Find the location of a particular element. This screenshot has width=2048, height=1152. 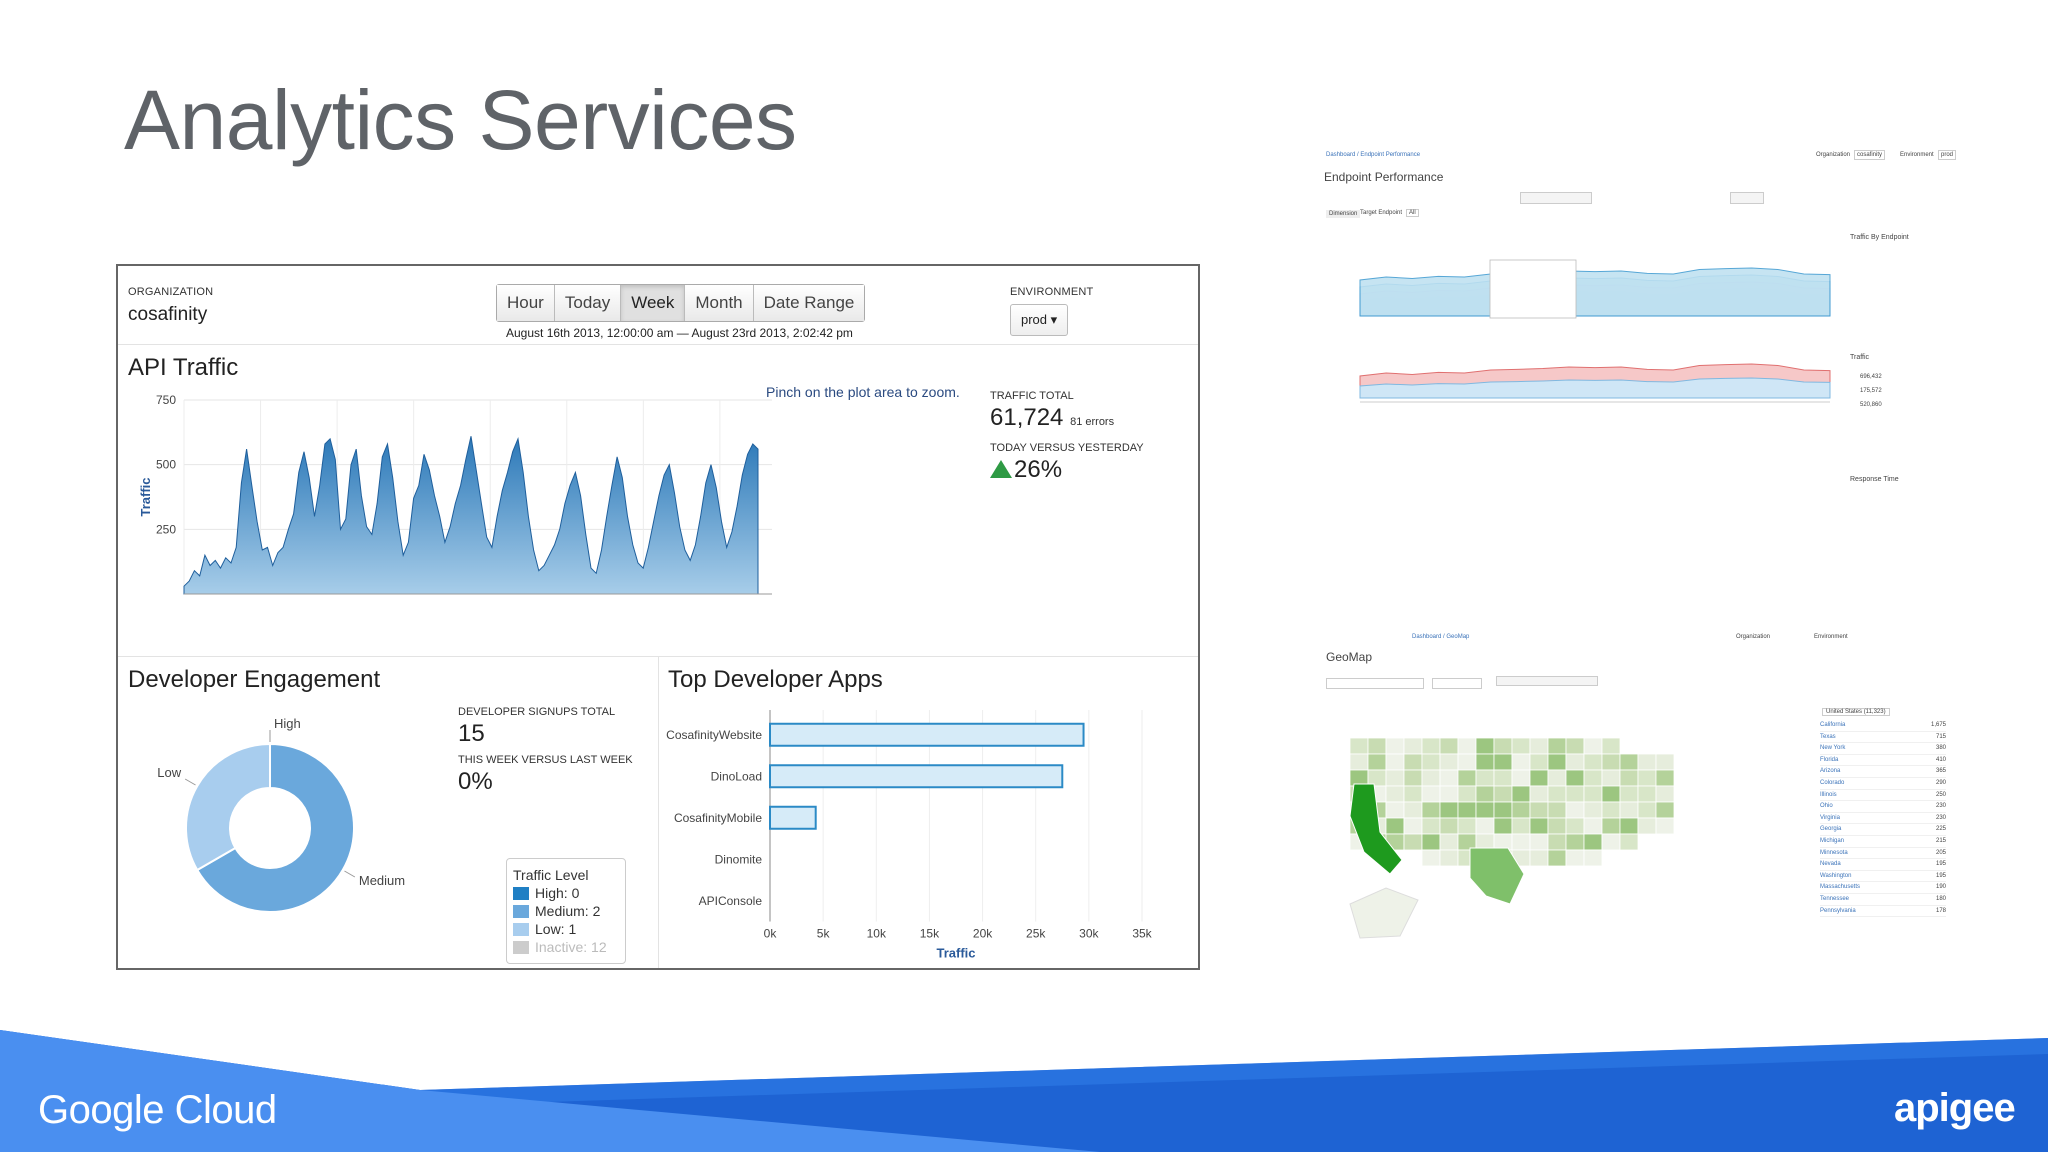

country-select: United States (11,323) is located at coordinates (1856, 712).